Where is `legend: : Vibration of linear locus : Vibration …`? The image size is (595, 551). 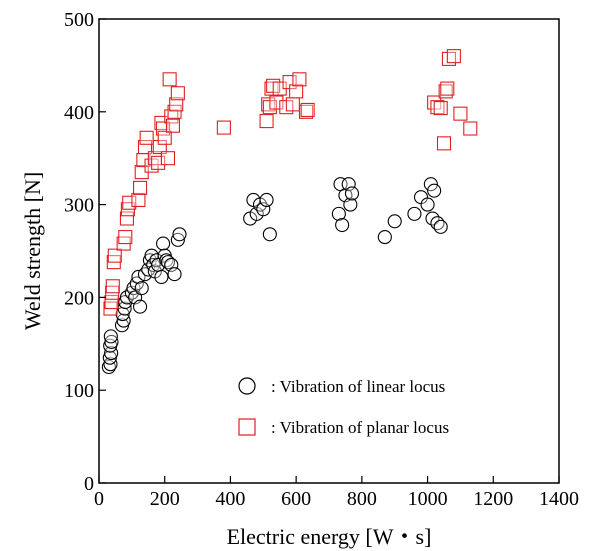
legend: : Vibration of linear locus : Vibration … is located at coordinates (343, 407).